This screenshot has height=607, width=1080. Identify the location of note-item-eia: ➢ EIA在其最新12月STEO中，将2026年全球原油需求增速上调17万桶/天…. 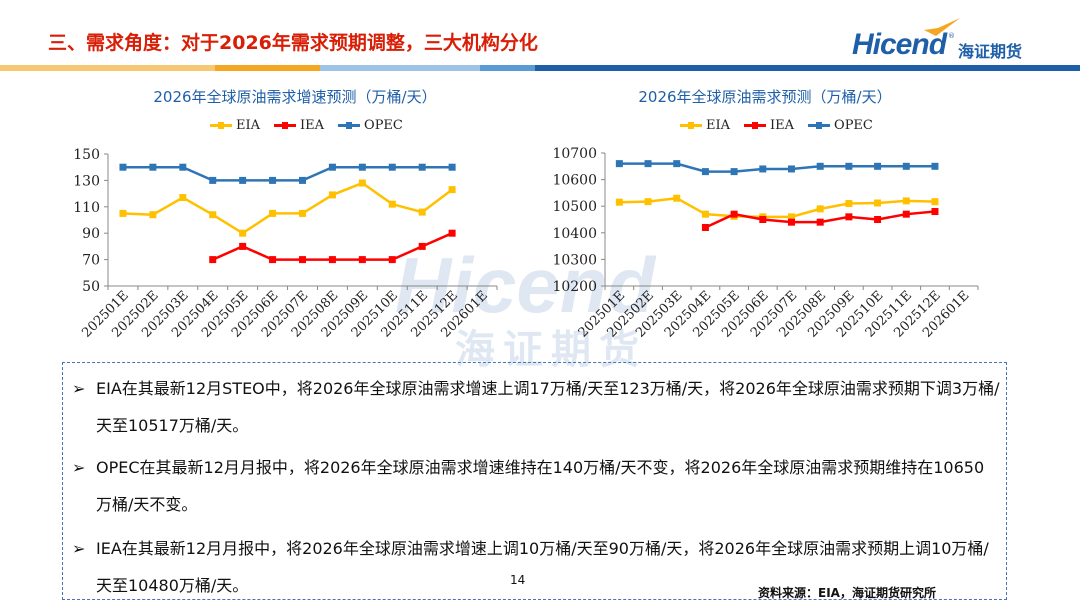
(536, 407).